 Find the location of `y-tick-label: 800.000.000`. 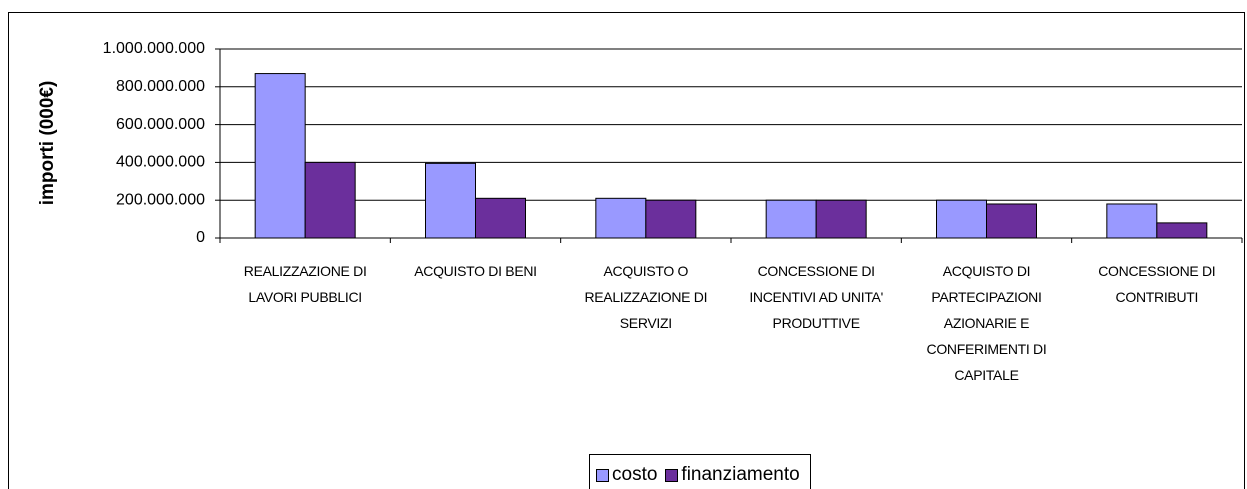

y-tick-label: 800.000.000 is located at coordinates (160, 86).